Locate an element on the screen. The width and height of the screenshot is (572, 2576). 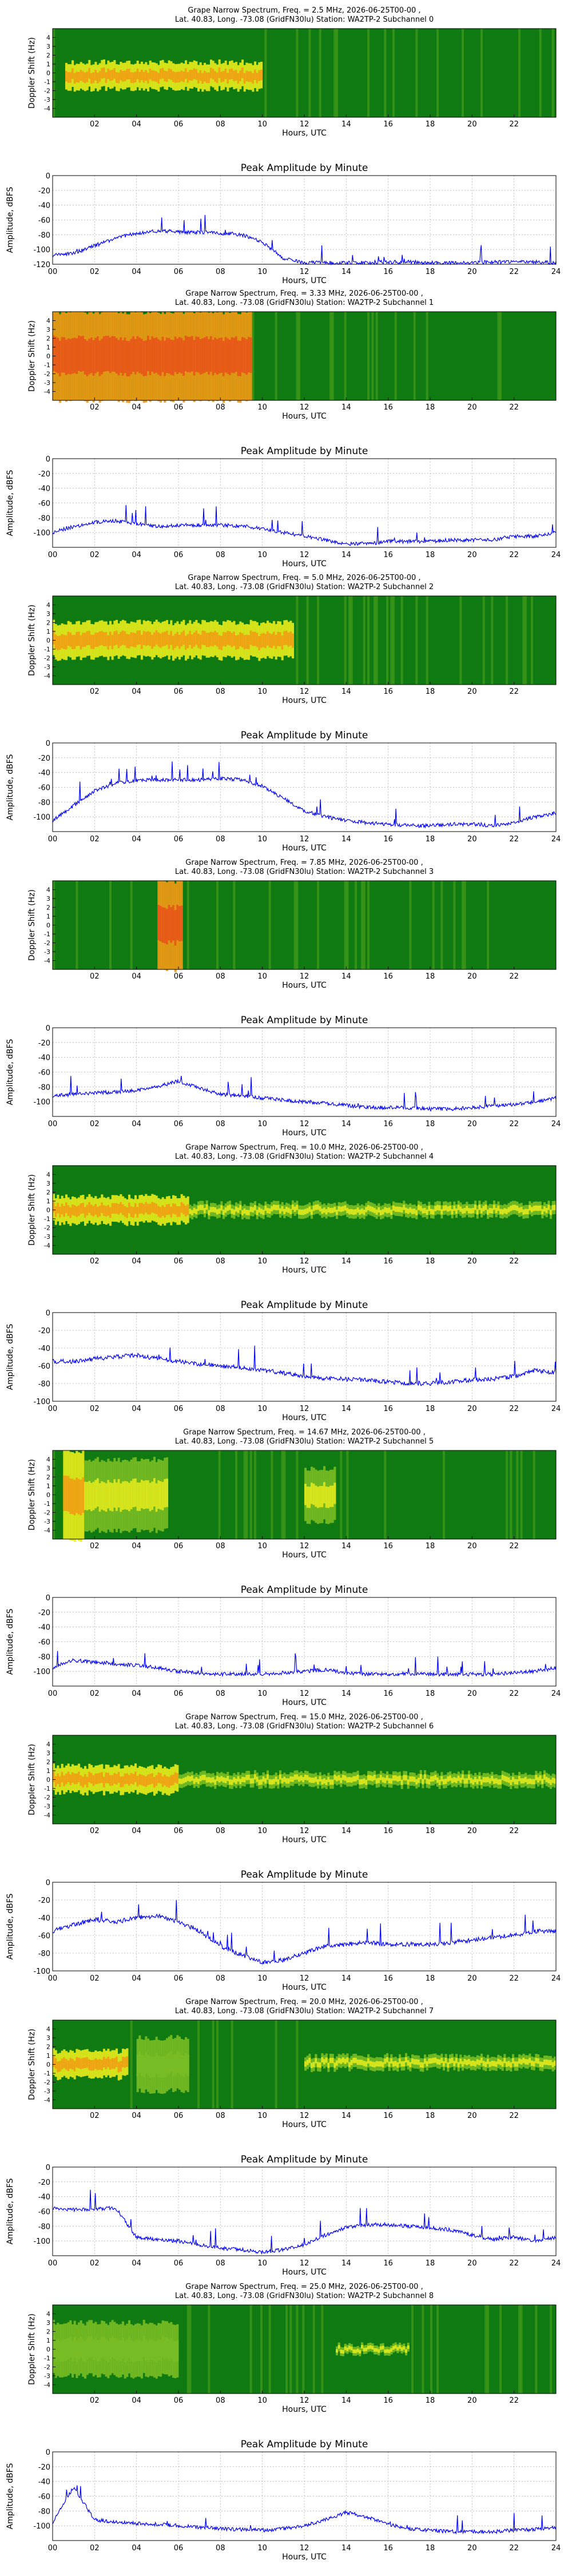
amplitude-ylabel: Amplitude, dBFS is located at coordinates (10, 503).